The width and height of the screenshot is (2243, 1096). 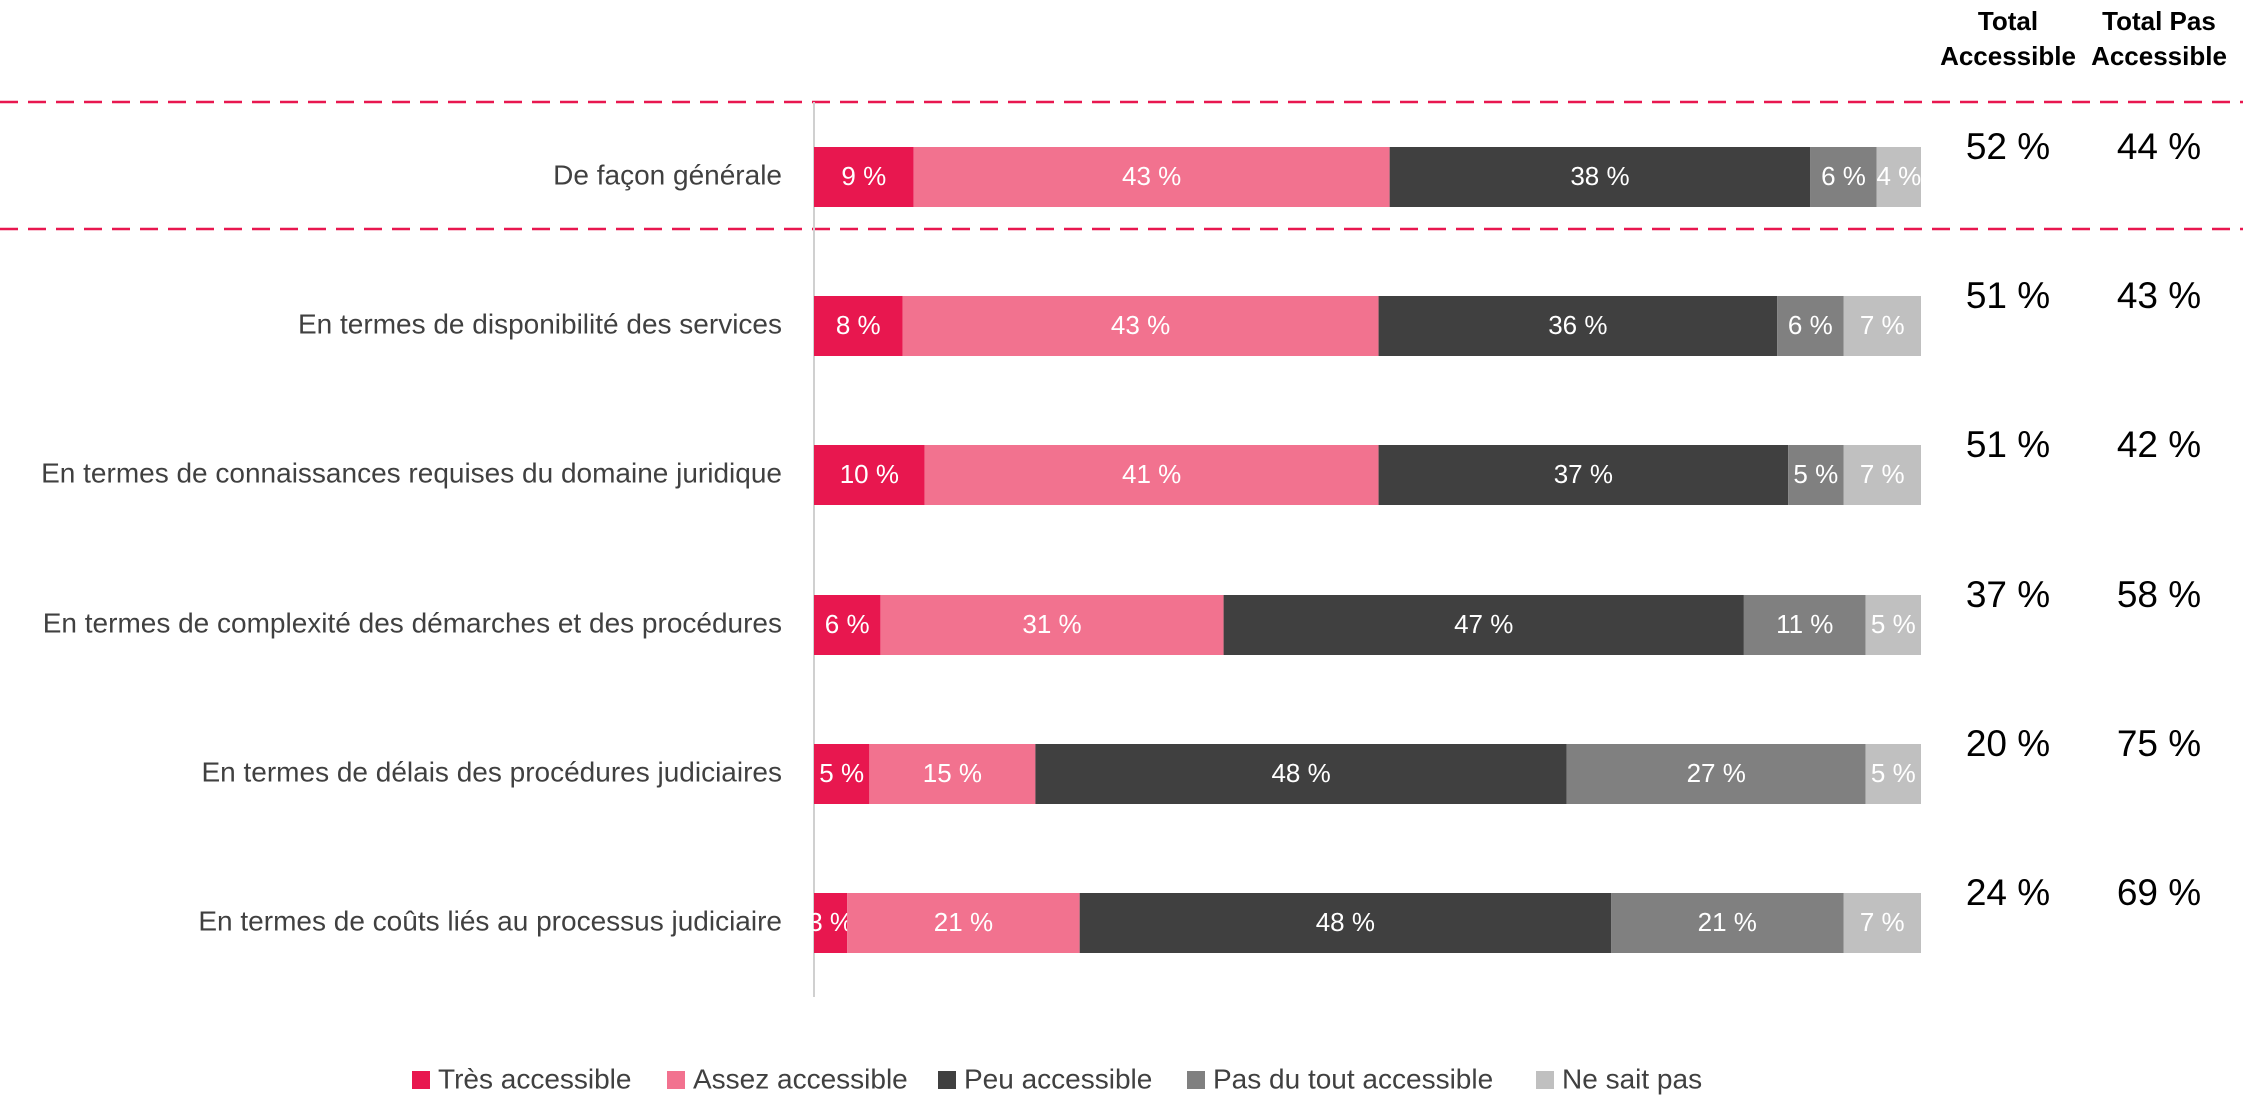 What do you see at coordinates (2008, 892) in the screenshot?
I see `total-value: 24 %` at bounding box center [2008, 892].